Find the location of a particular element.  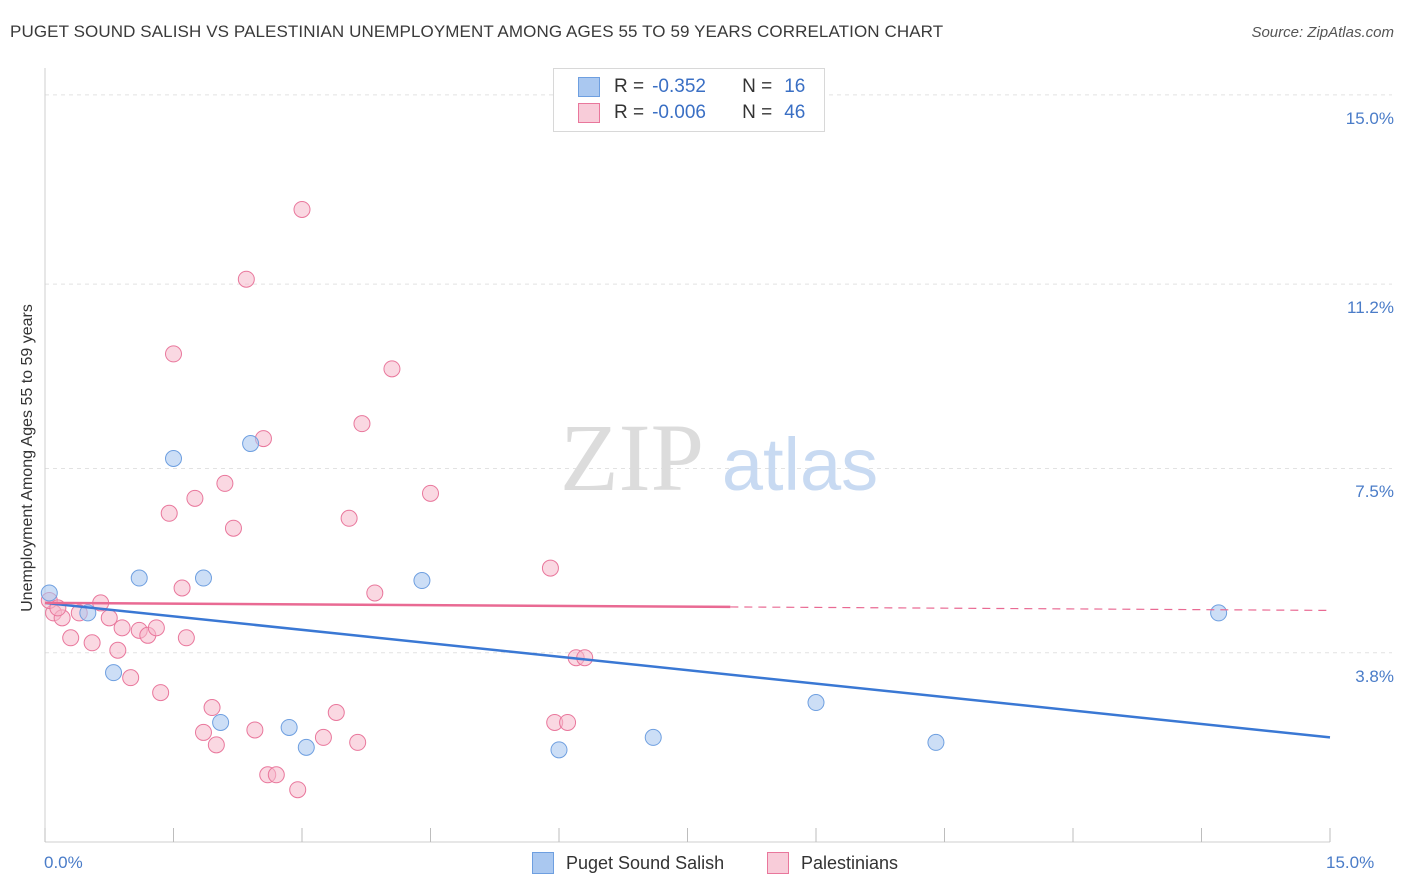

correlation-legend: R = -0.352 N = 16 R = -0.006 N = 46 is located at coordinates (689, 100).